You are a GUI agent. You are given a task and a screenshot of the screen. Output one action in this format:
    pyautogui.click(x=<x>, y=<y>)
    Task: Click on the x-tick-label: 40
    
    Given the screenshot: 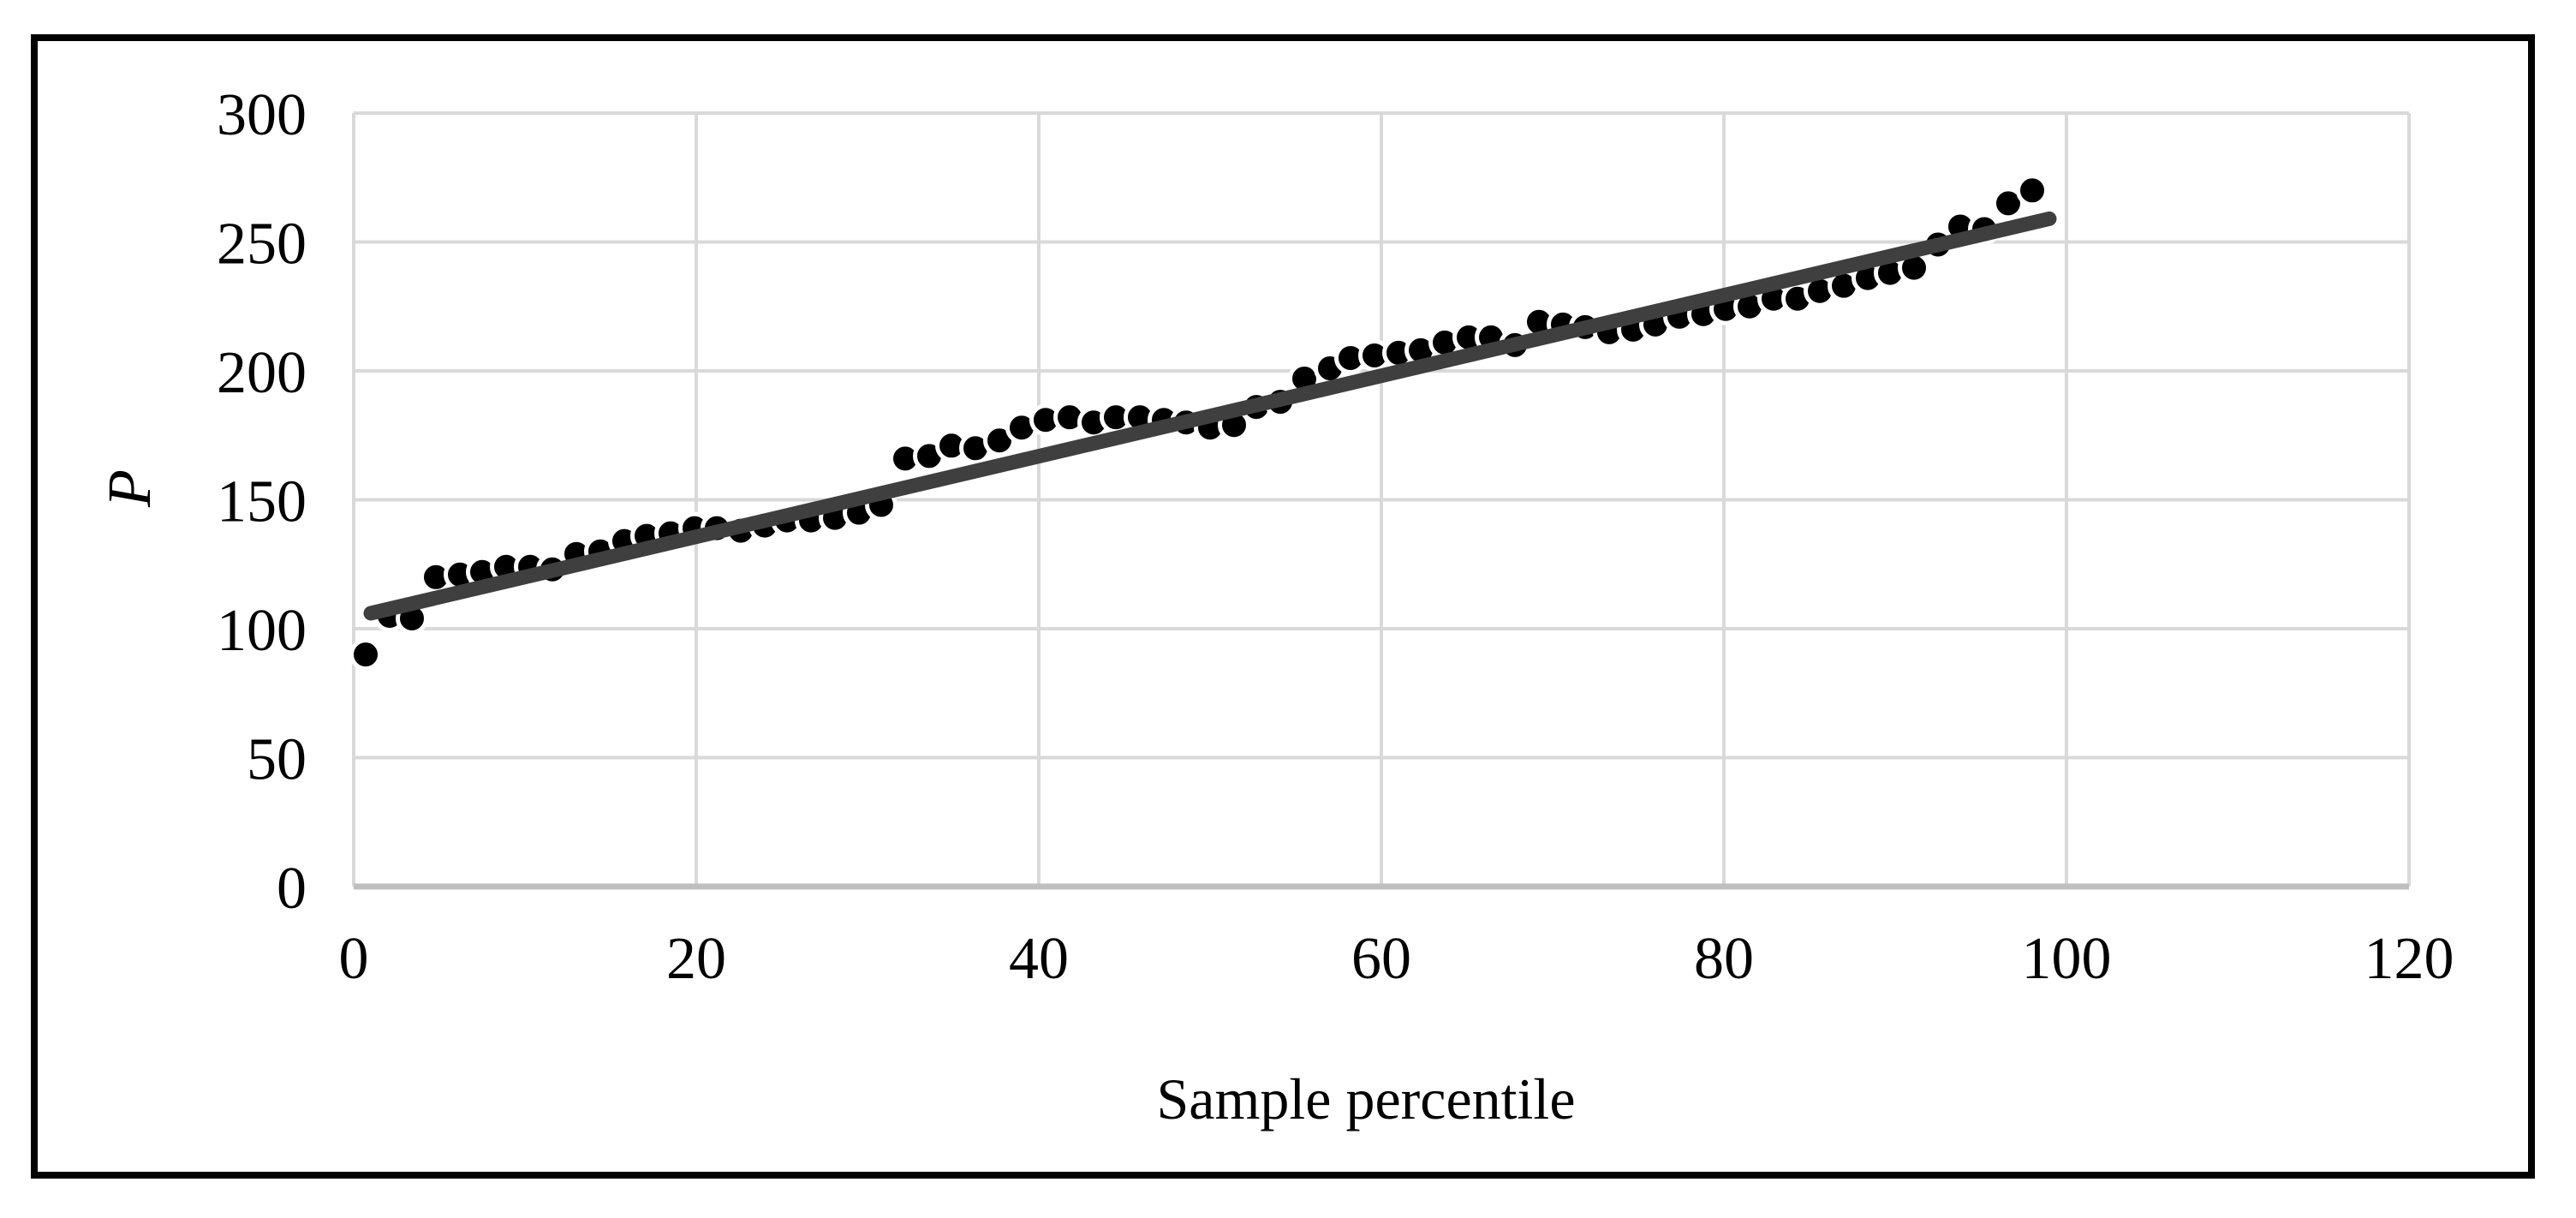 What is the action you would take?
    pyautogui.click(x=1039, y=959)
    